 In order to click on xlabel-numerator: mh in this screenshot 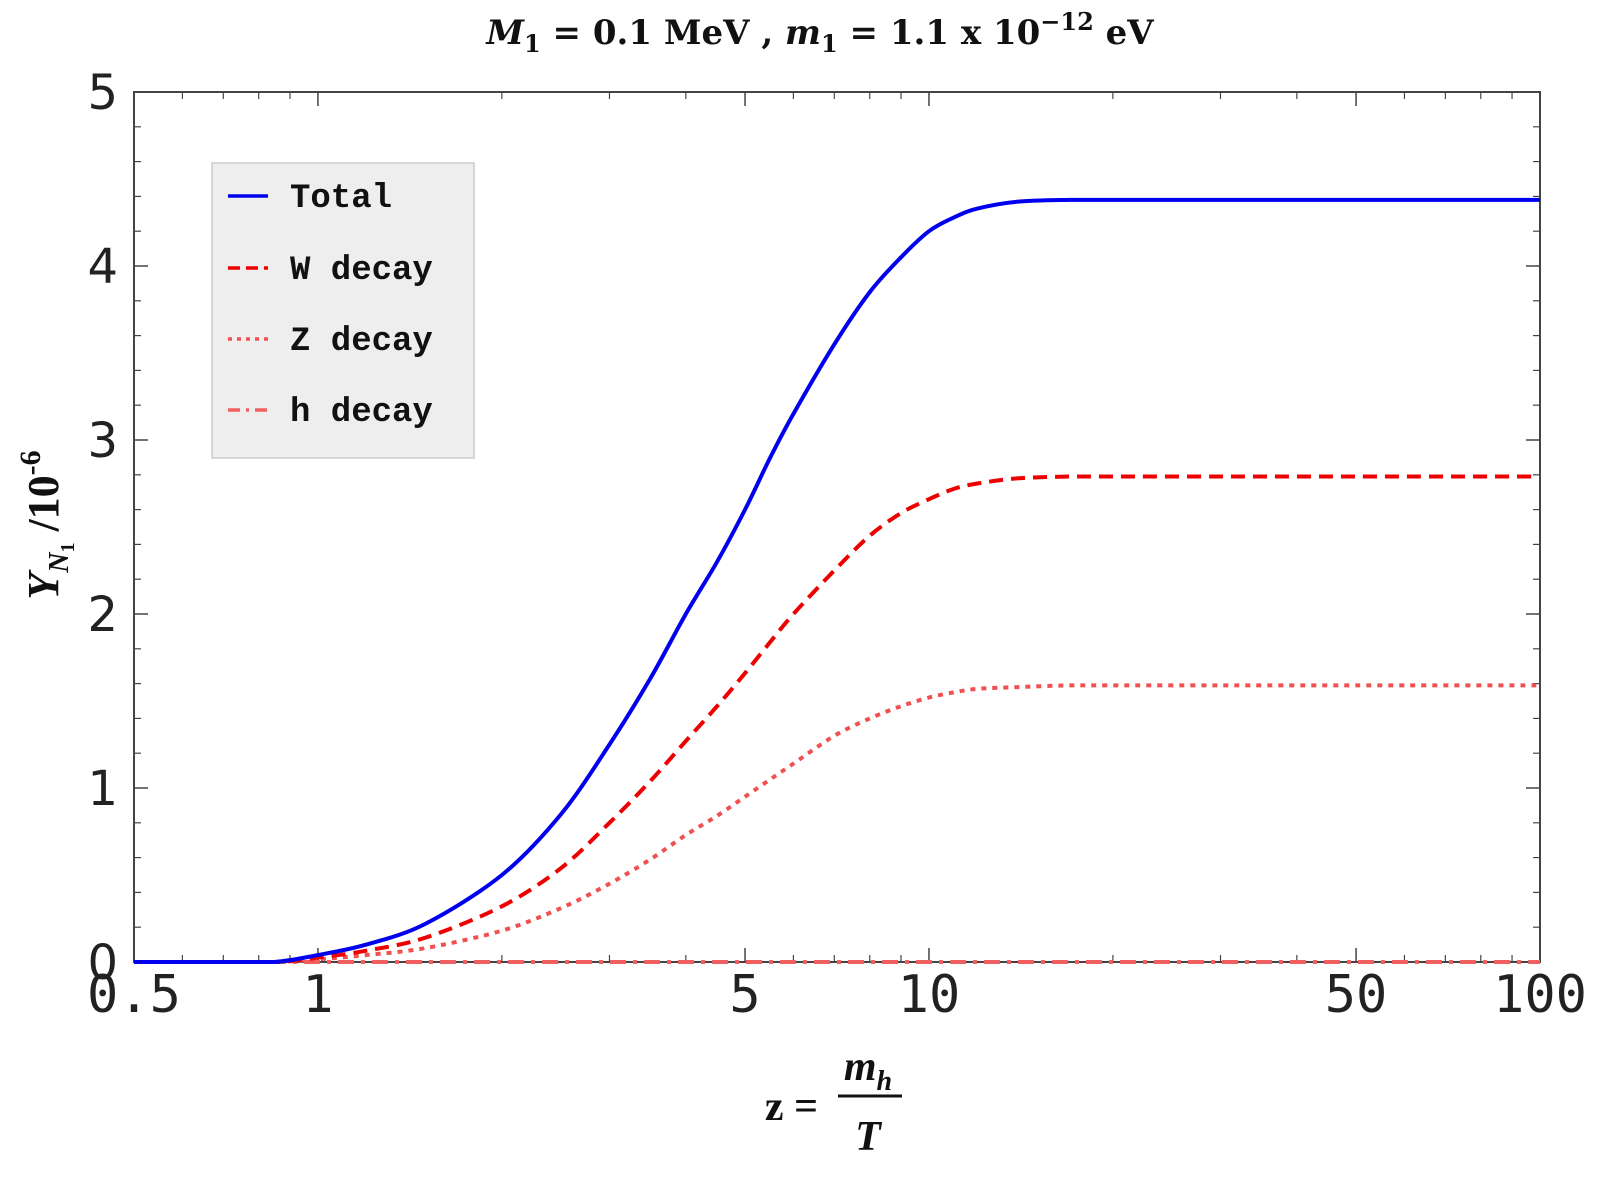, I will do `click(868, 1070)`.